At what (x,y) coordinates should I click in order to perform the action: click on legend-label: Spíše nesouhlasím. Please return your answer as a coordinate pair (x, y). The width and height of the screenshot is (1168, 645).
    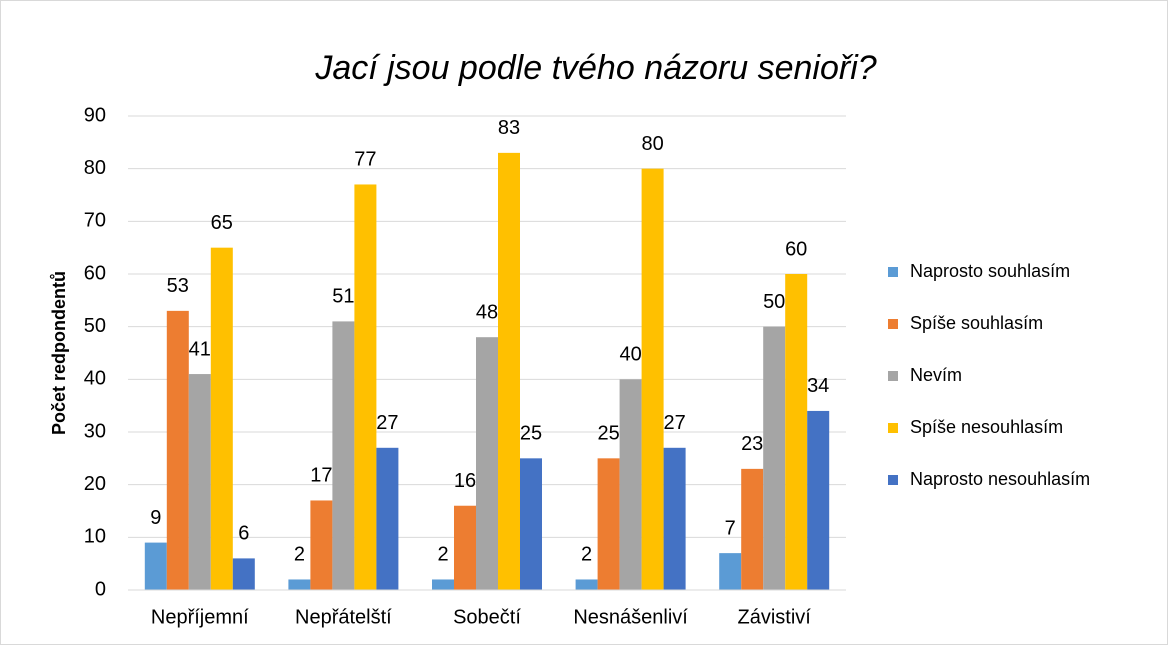
    Looking at the image, I should click on (986, 427).